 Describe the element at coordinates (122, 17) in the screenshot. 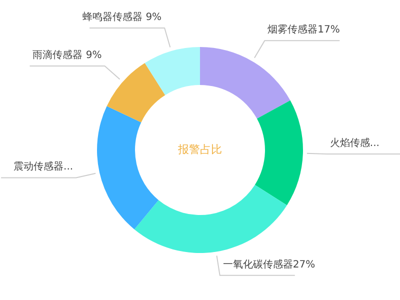

I see `slice-label: 蜂鸣器传感器 9%` at that location.